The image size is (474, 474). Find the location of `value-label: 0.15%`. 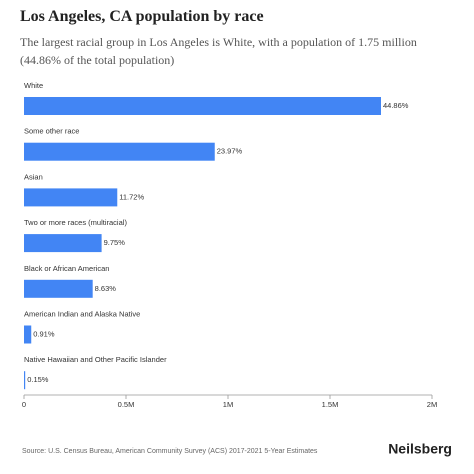

value-label: 0.15% is located at coordinates (38, 379).